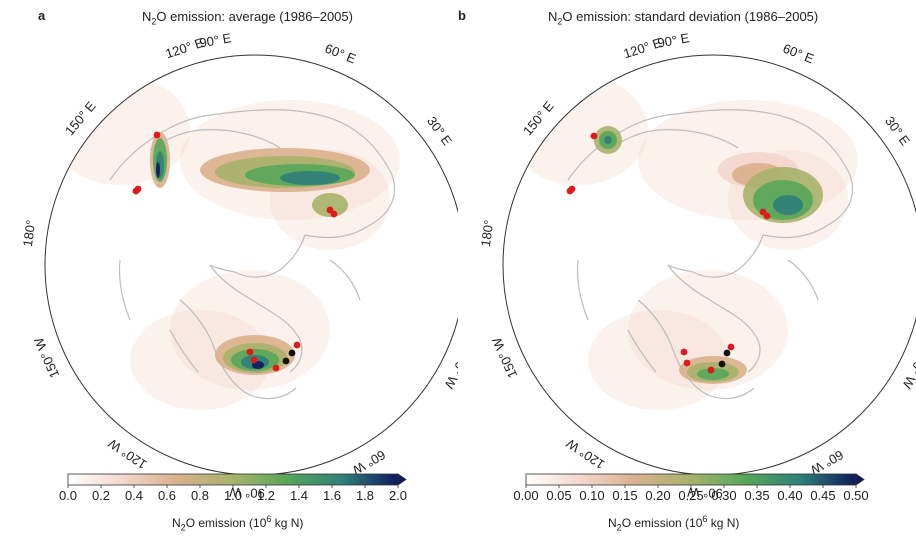  Describe the element at coordinates (247, 18) in the screenshot. I see `panel-title: N2O emission: average (1986–2005)` at that location.